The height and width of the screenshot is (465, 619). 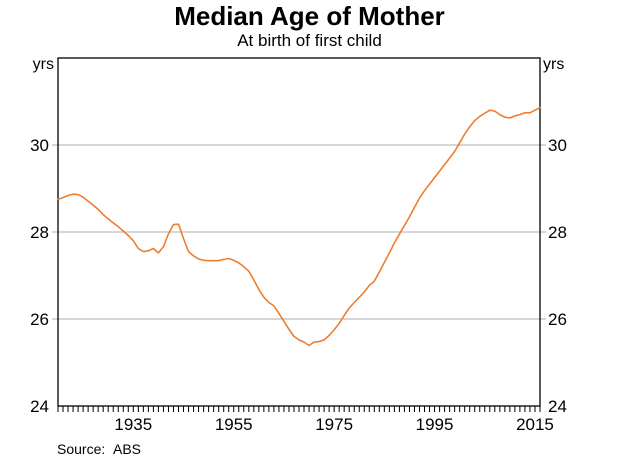 What do you see at coordinates (309, 40) in the screenshot?
I see `chart-subtitle: At birth of first child` at bounding box center [309, 40].